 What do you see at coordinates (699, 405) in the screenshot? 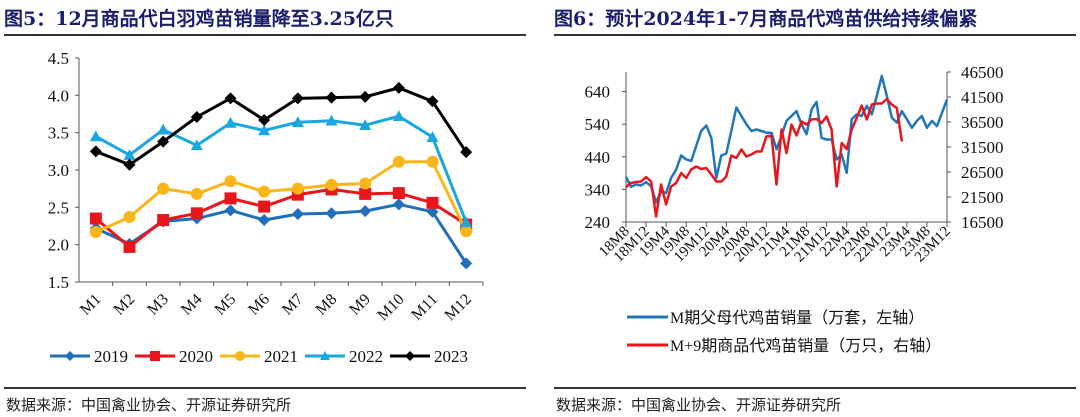
I see `figure-6-source: 数据来源：中国禽业协会、开源证券研究所` at bounding box center [699, 405].